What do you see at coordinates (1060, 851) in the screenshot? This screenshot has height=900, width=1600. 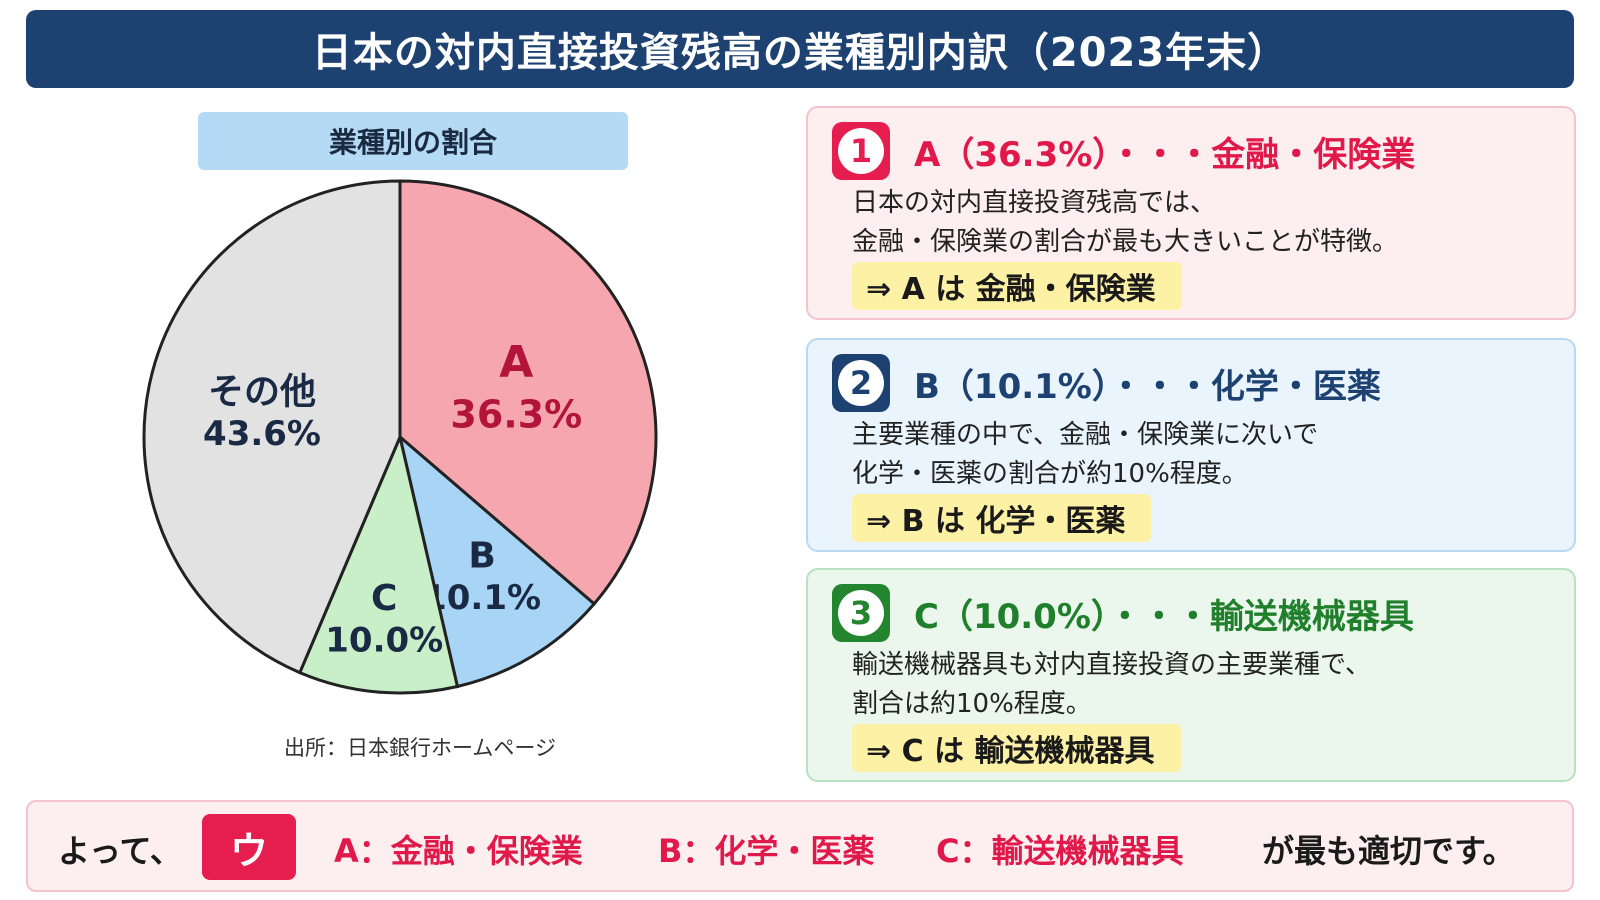 I see `answer-item-c: C：輸送機械器具` at bounding box center [1060, 851].